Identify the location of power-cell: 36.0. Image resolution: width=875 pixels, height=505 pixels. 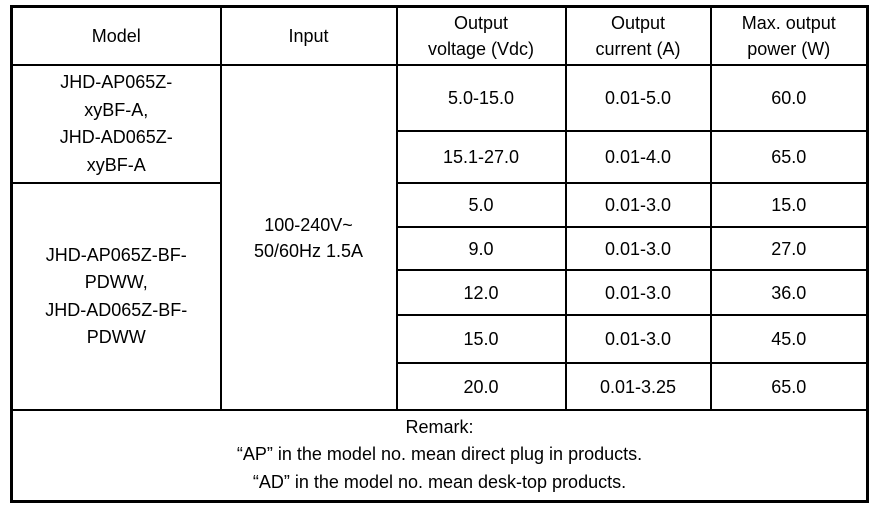
(789, 293).